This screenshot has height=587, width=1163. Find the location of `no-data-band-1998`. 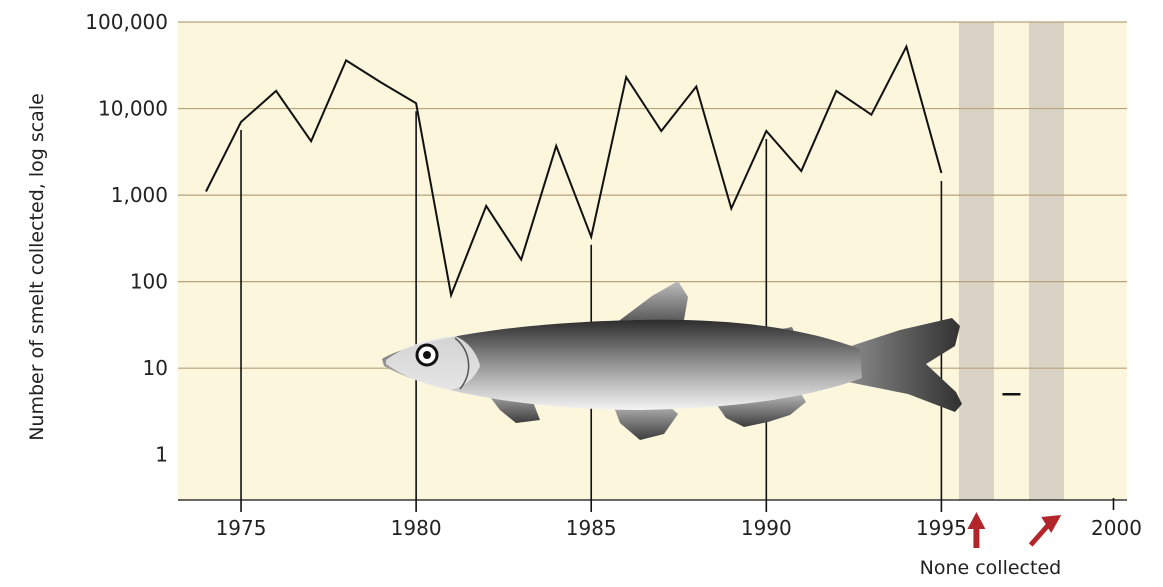

no-data-band-1998 is located at coordinates (1046, 261).